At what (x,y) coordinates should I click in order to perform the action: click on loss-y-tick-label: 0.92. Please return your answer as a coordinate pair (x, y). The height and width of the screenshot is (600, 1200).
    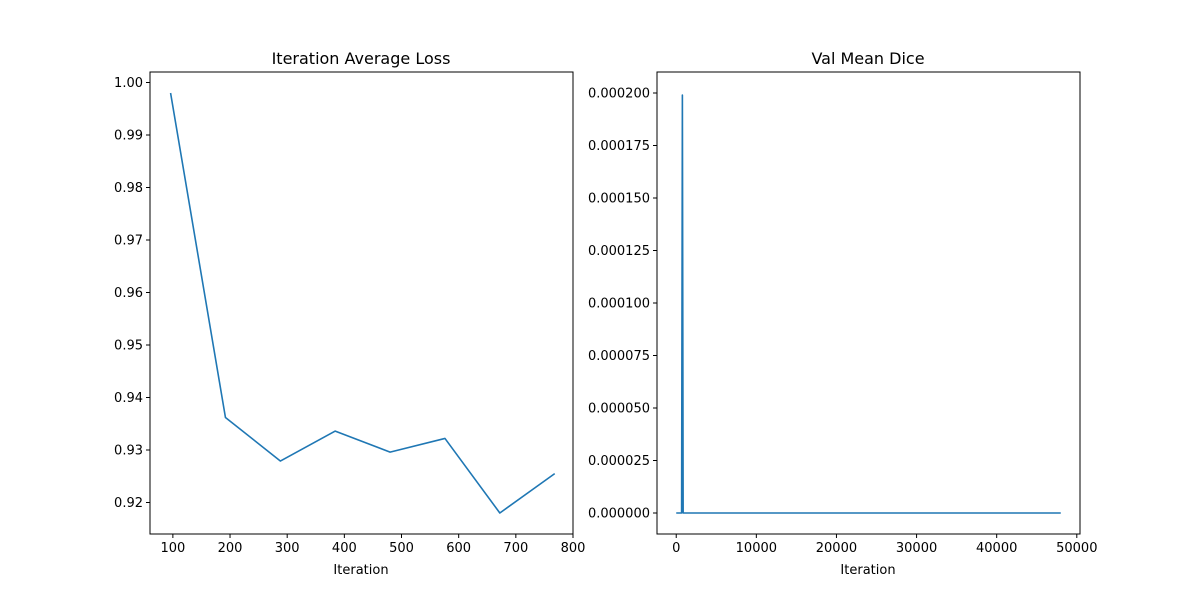
    Looking at the image, I should click on (128, 503).